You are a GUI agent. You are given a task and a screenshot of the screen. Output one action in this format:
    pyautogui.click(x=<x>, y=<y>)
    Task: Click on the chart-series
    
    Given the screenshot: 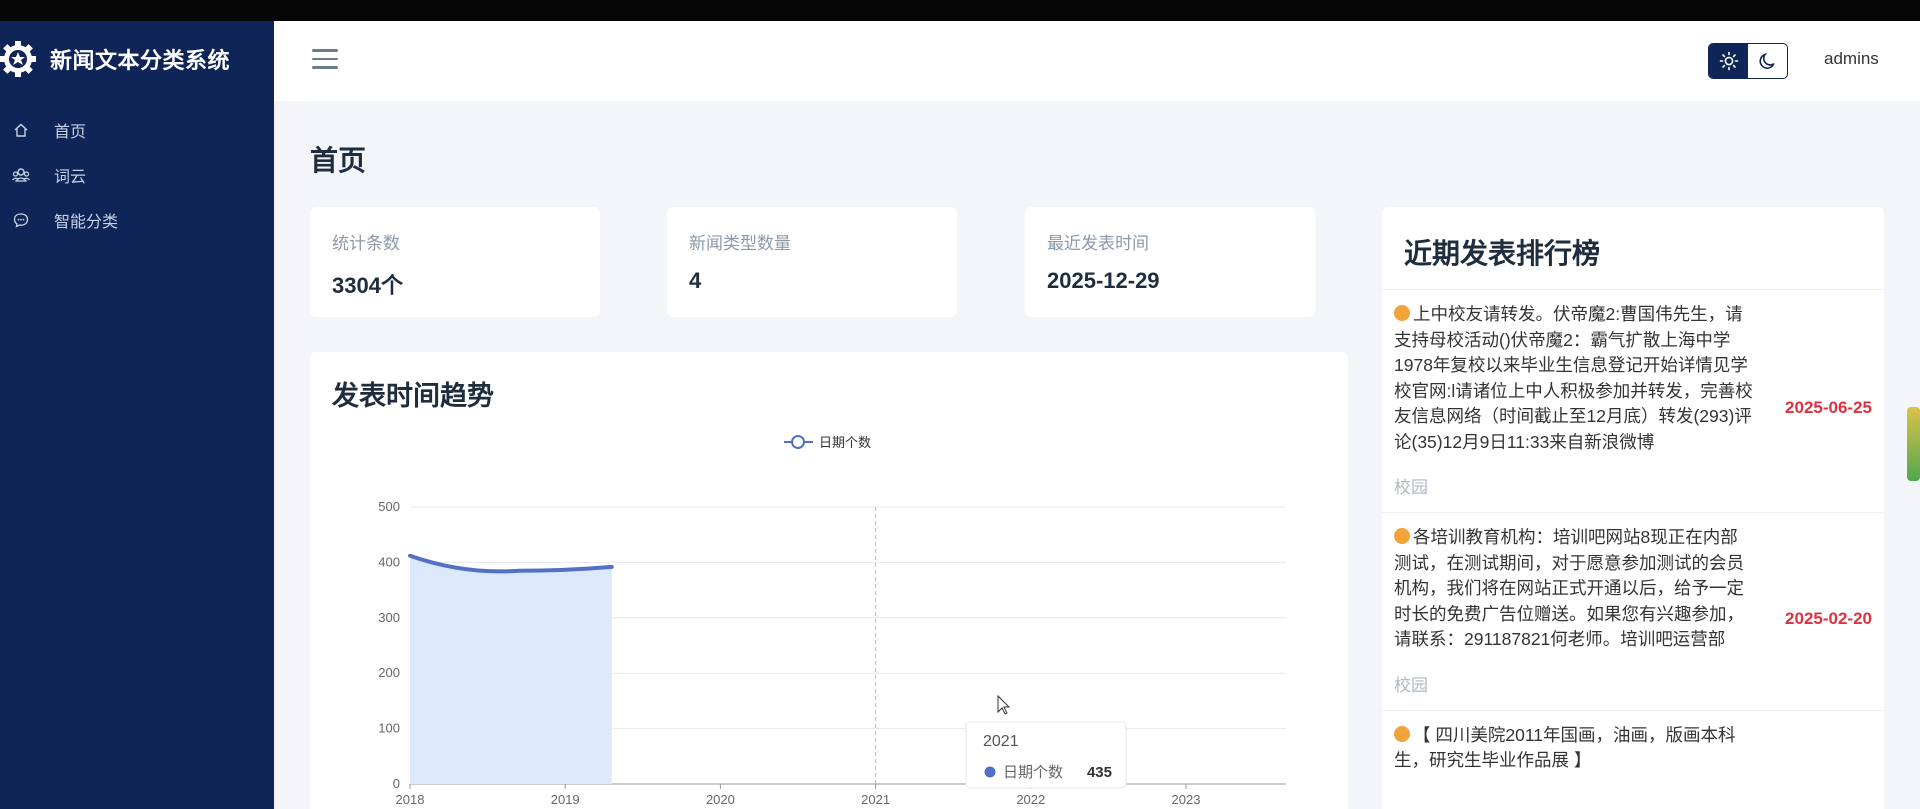 What is the action you would take?
    pyautogui.click(x=511, y=668)
    